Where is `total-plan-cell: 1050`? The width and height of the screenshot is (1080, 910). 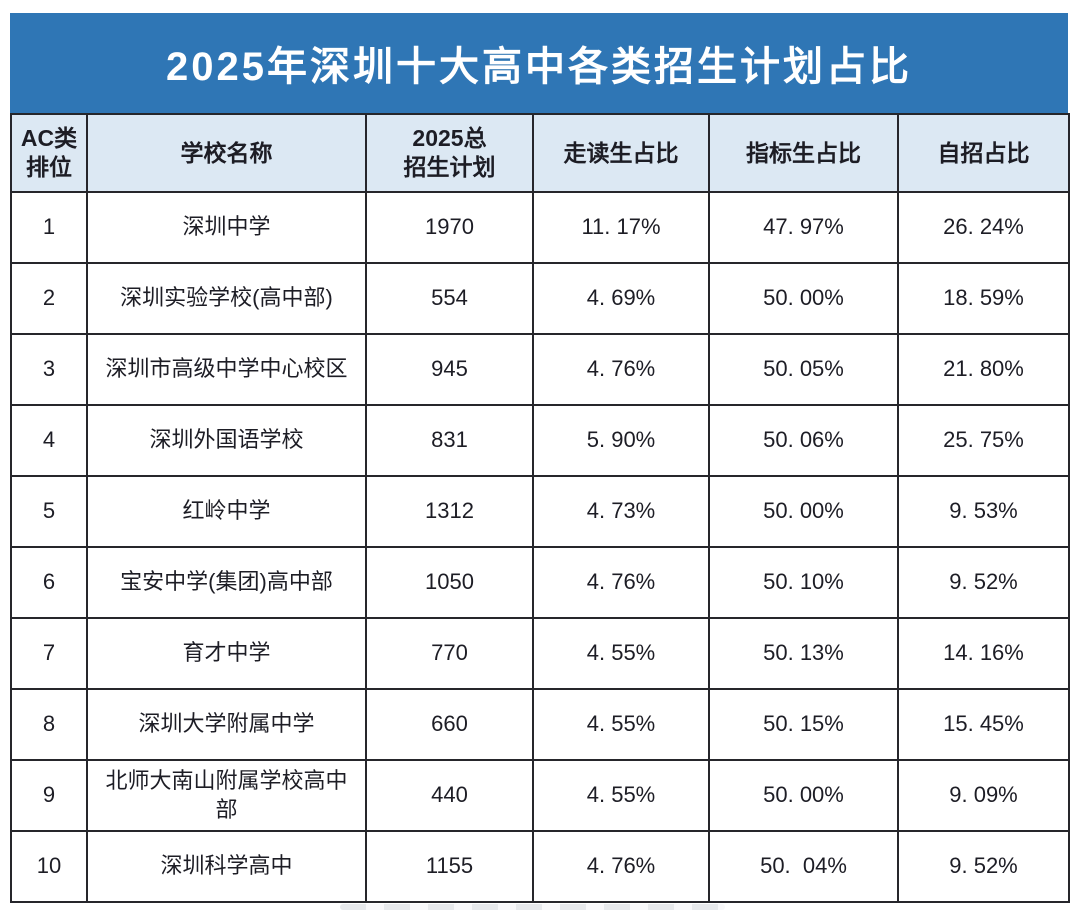
total-plan-cell: 1050 is located at coordinates (449, 582).